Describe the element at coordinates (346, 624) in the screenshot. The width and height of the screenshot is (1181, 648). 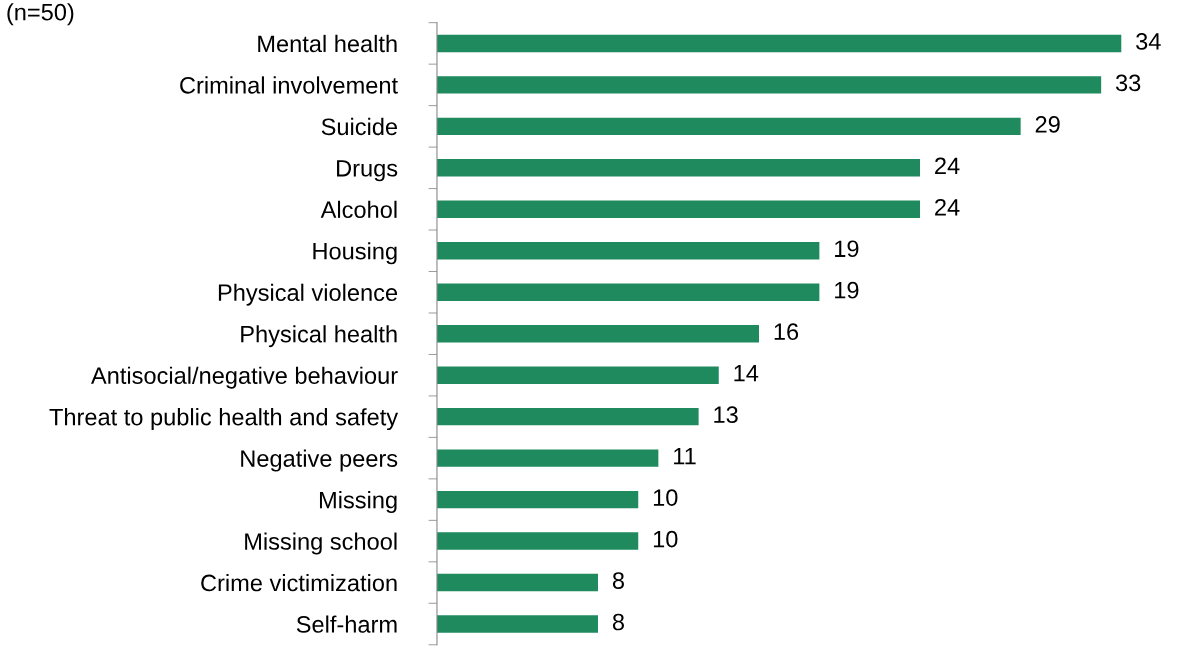
I see `y-tick-label: Self-harm` at that location.